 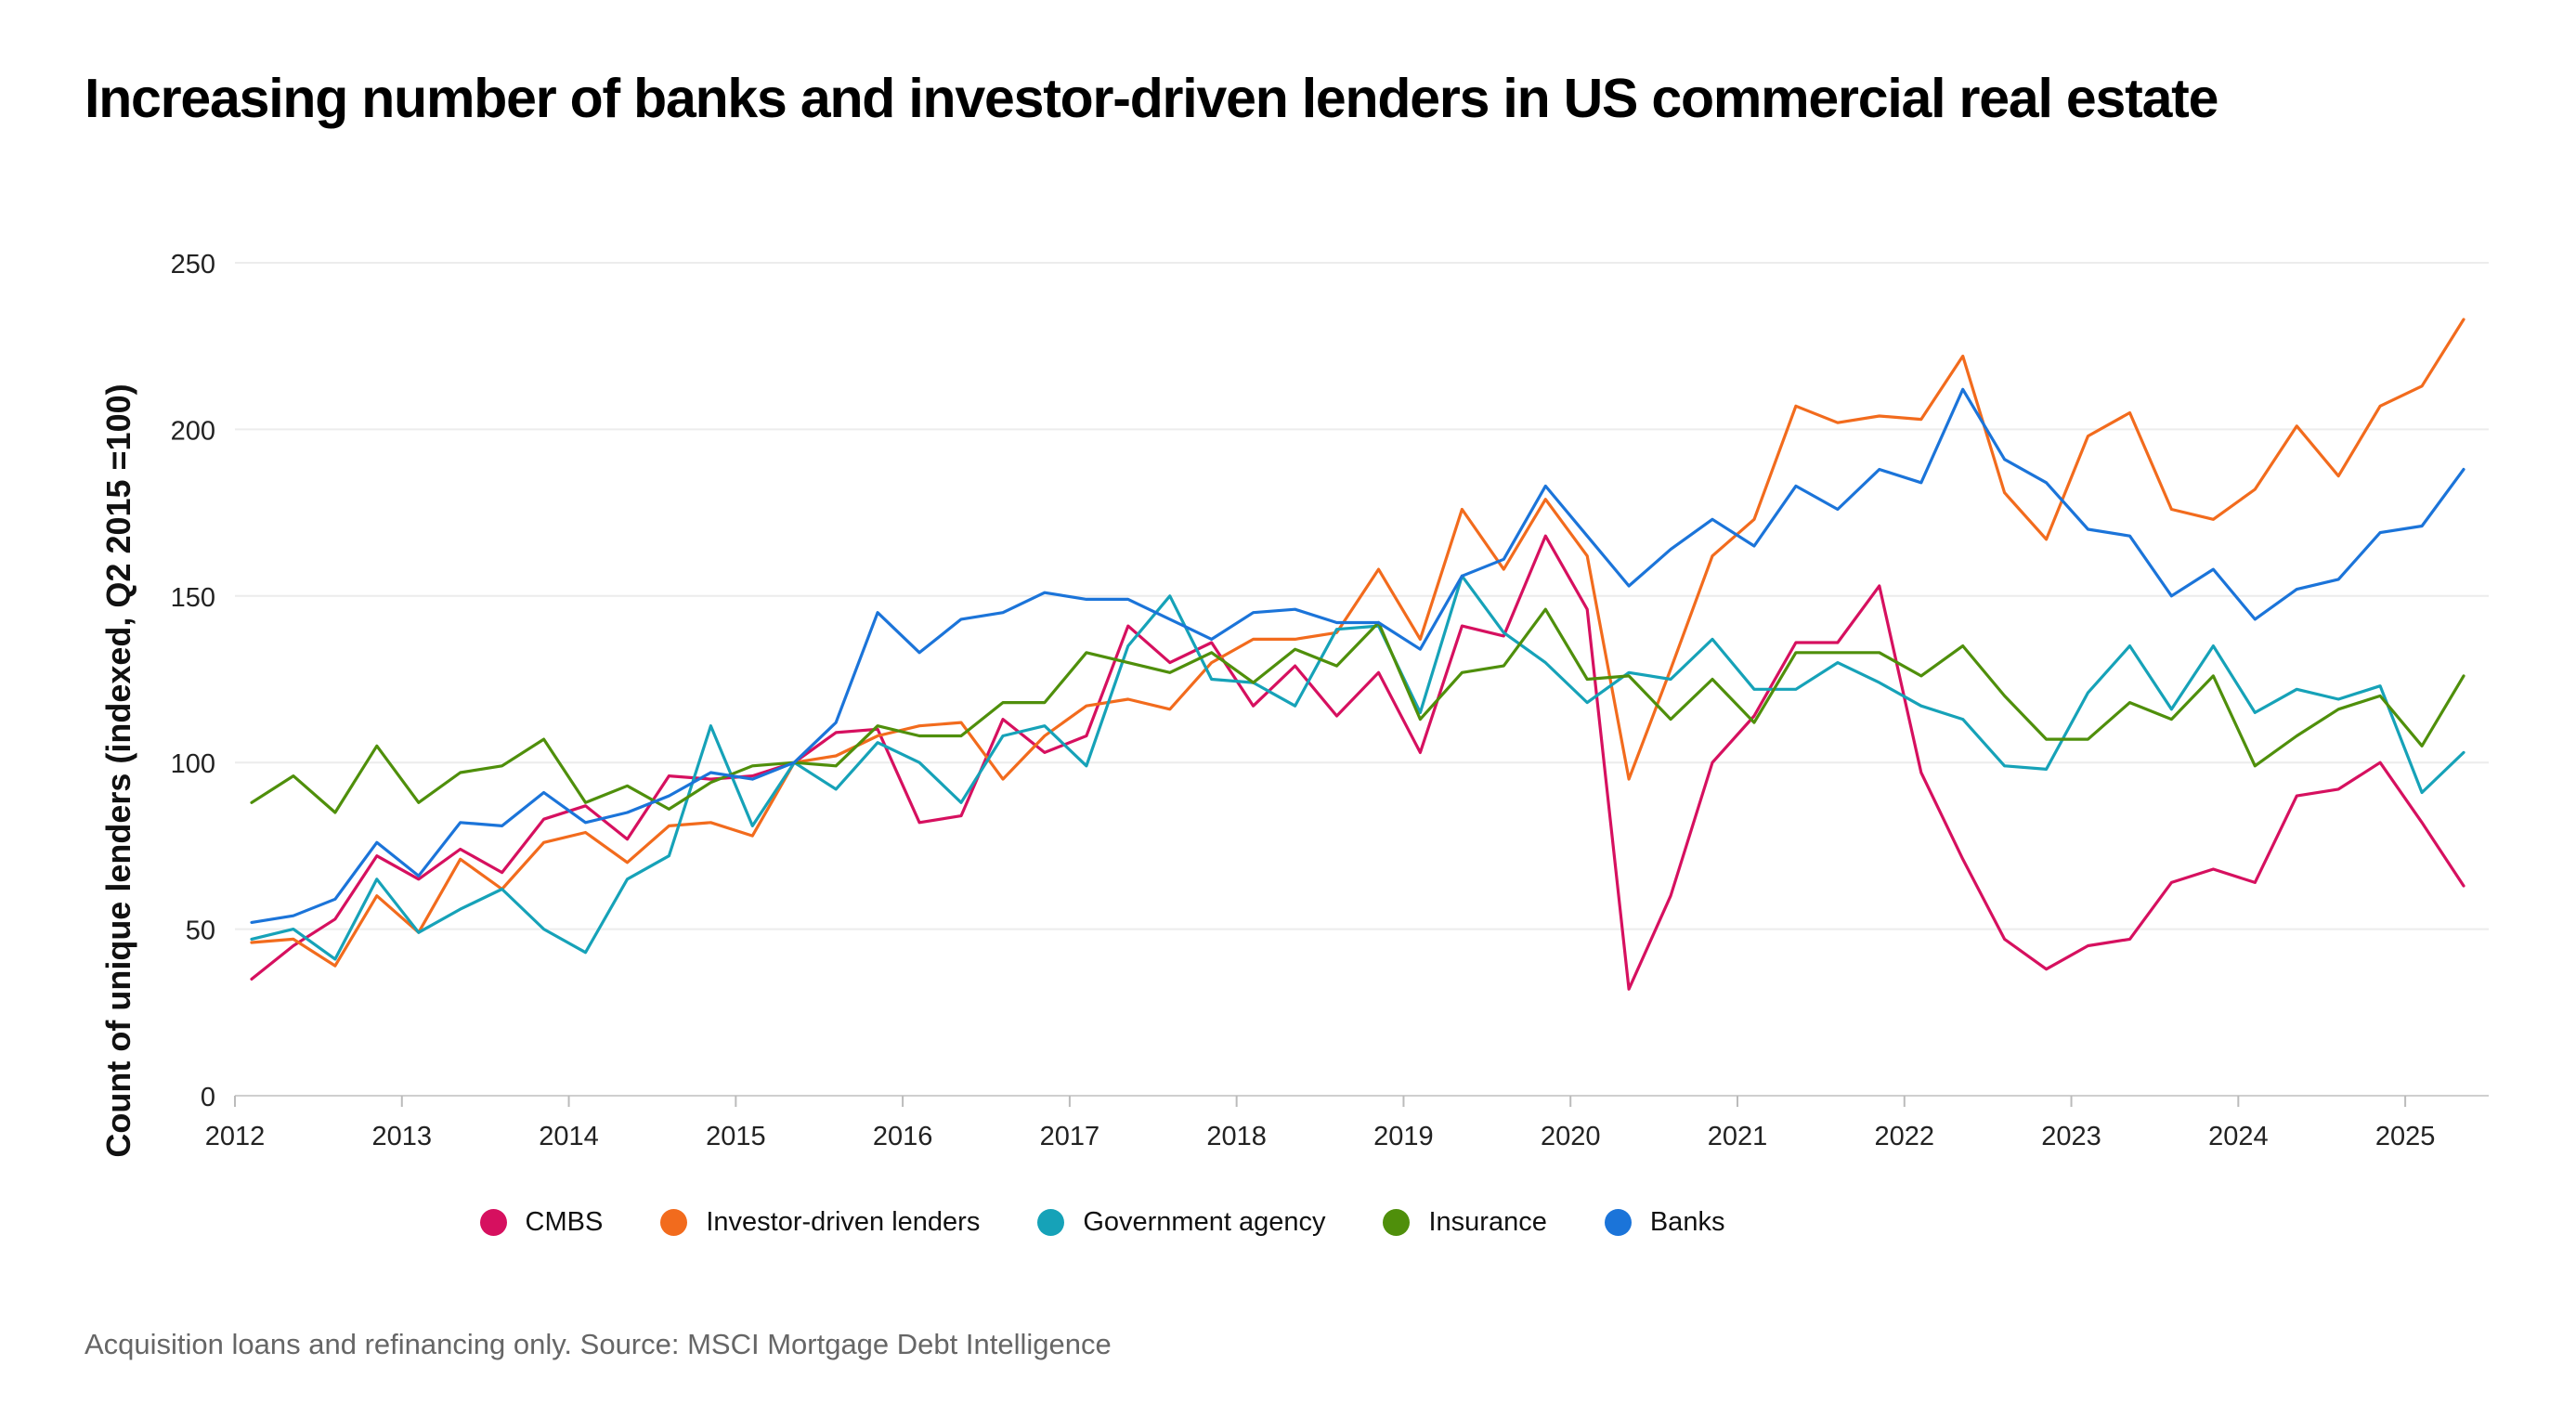 What do you see at coordinates (1204, 1222) in the screenshot?
I see `legend-label: Government agency` at bounding box center [1204, 1222].